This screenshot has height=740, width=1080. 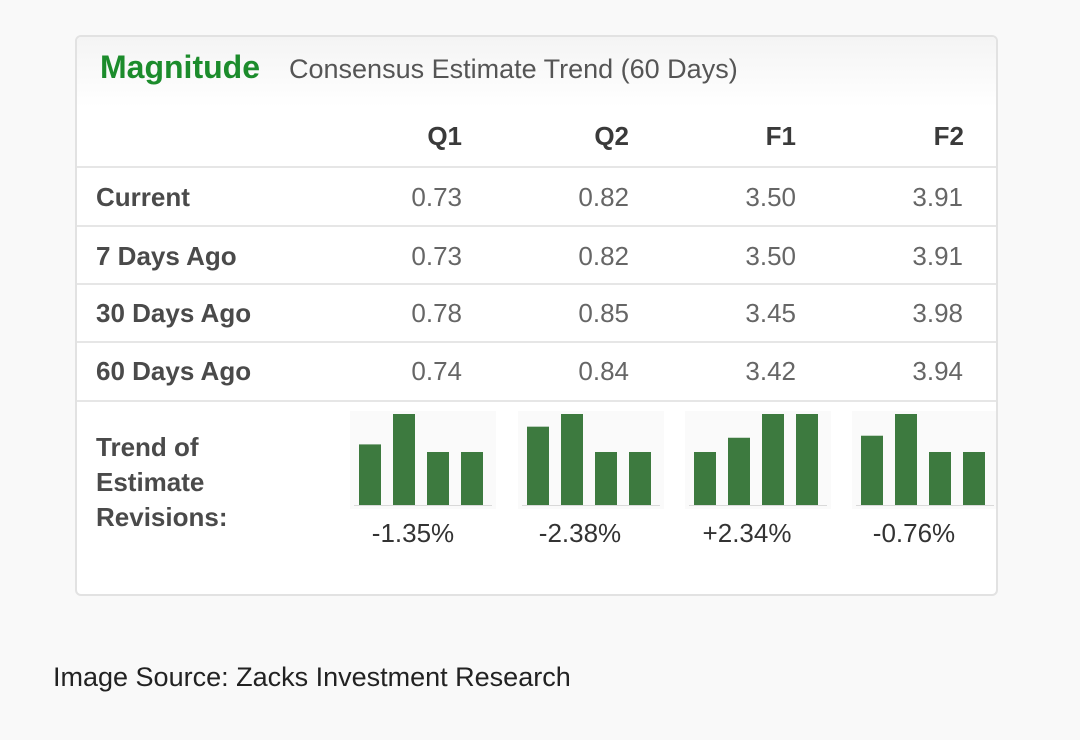 What do you see at coordinates (937, 197) in the screenshot?
I see `cell-current-f2: 3.91` at bounding box center [937, 197].